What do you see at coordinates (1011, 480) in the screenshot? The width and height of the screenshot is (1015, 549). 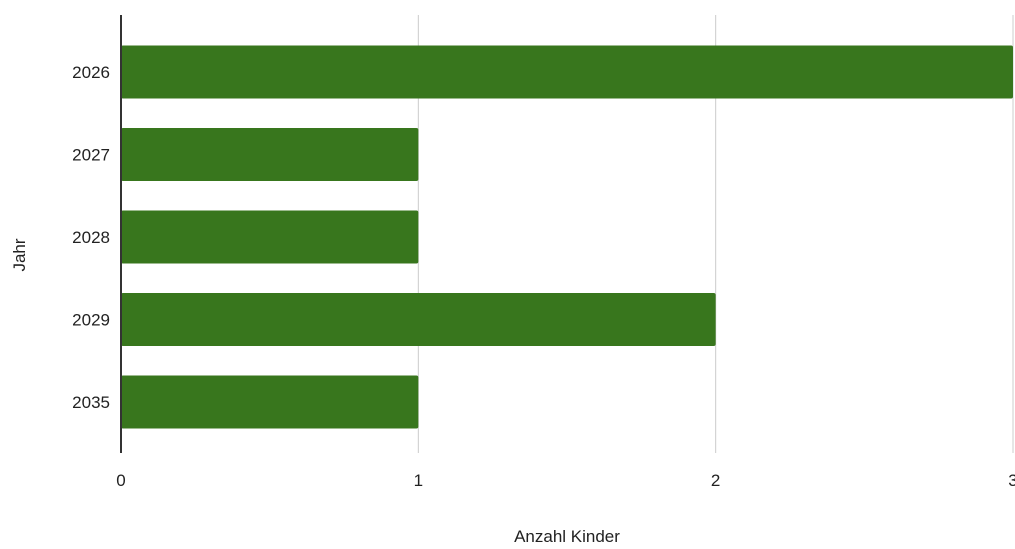 I see `x-tick-label: 3` at bounding box center [1011, 480].